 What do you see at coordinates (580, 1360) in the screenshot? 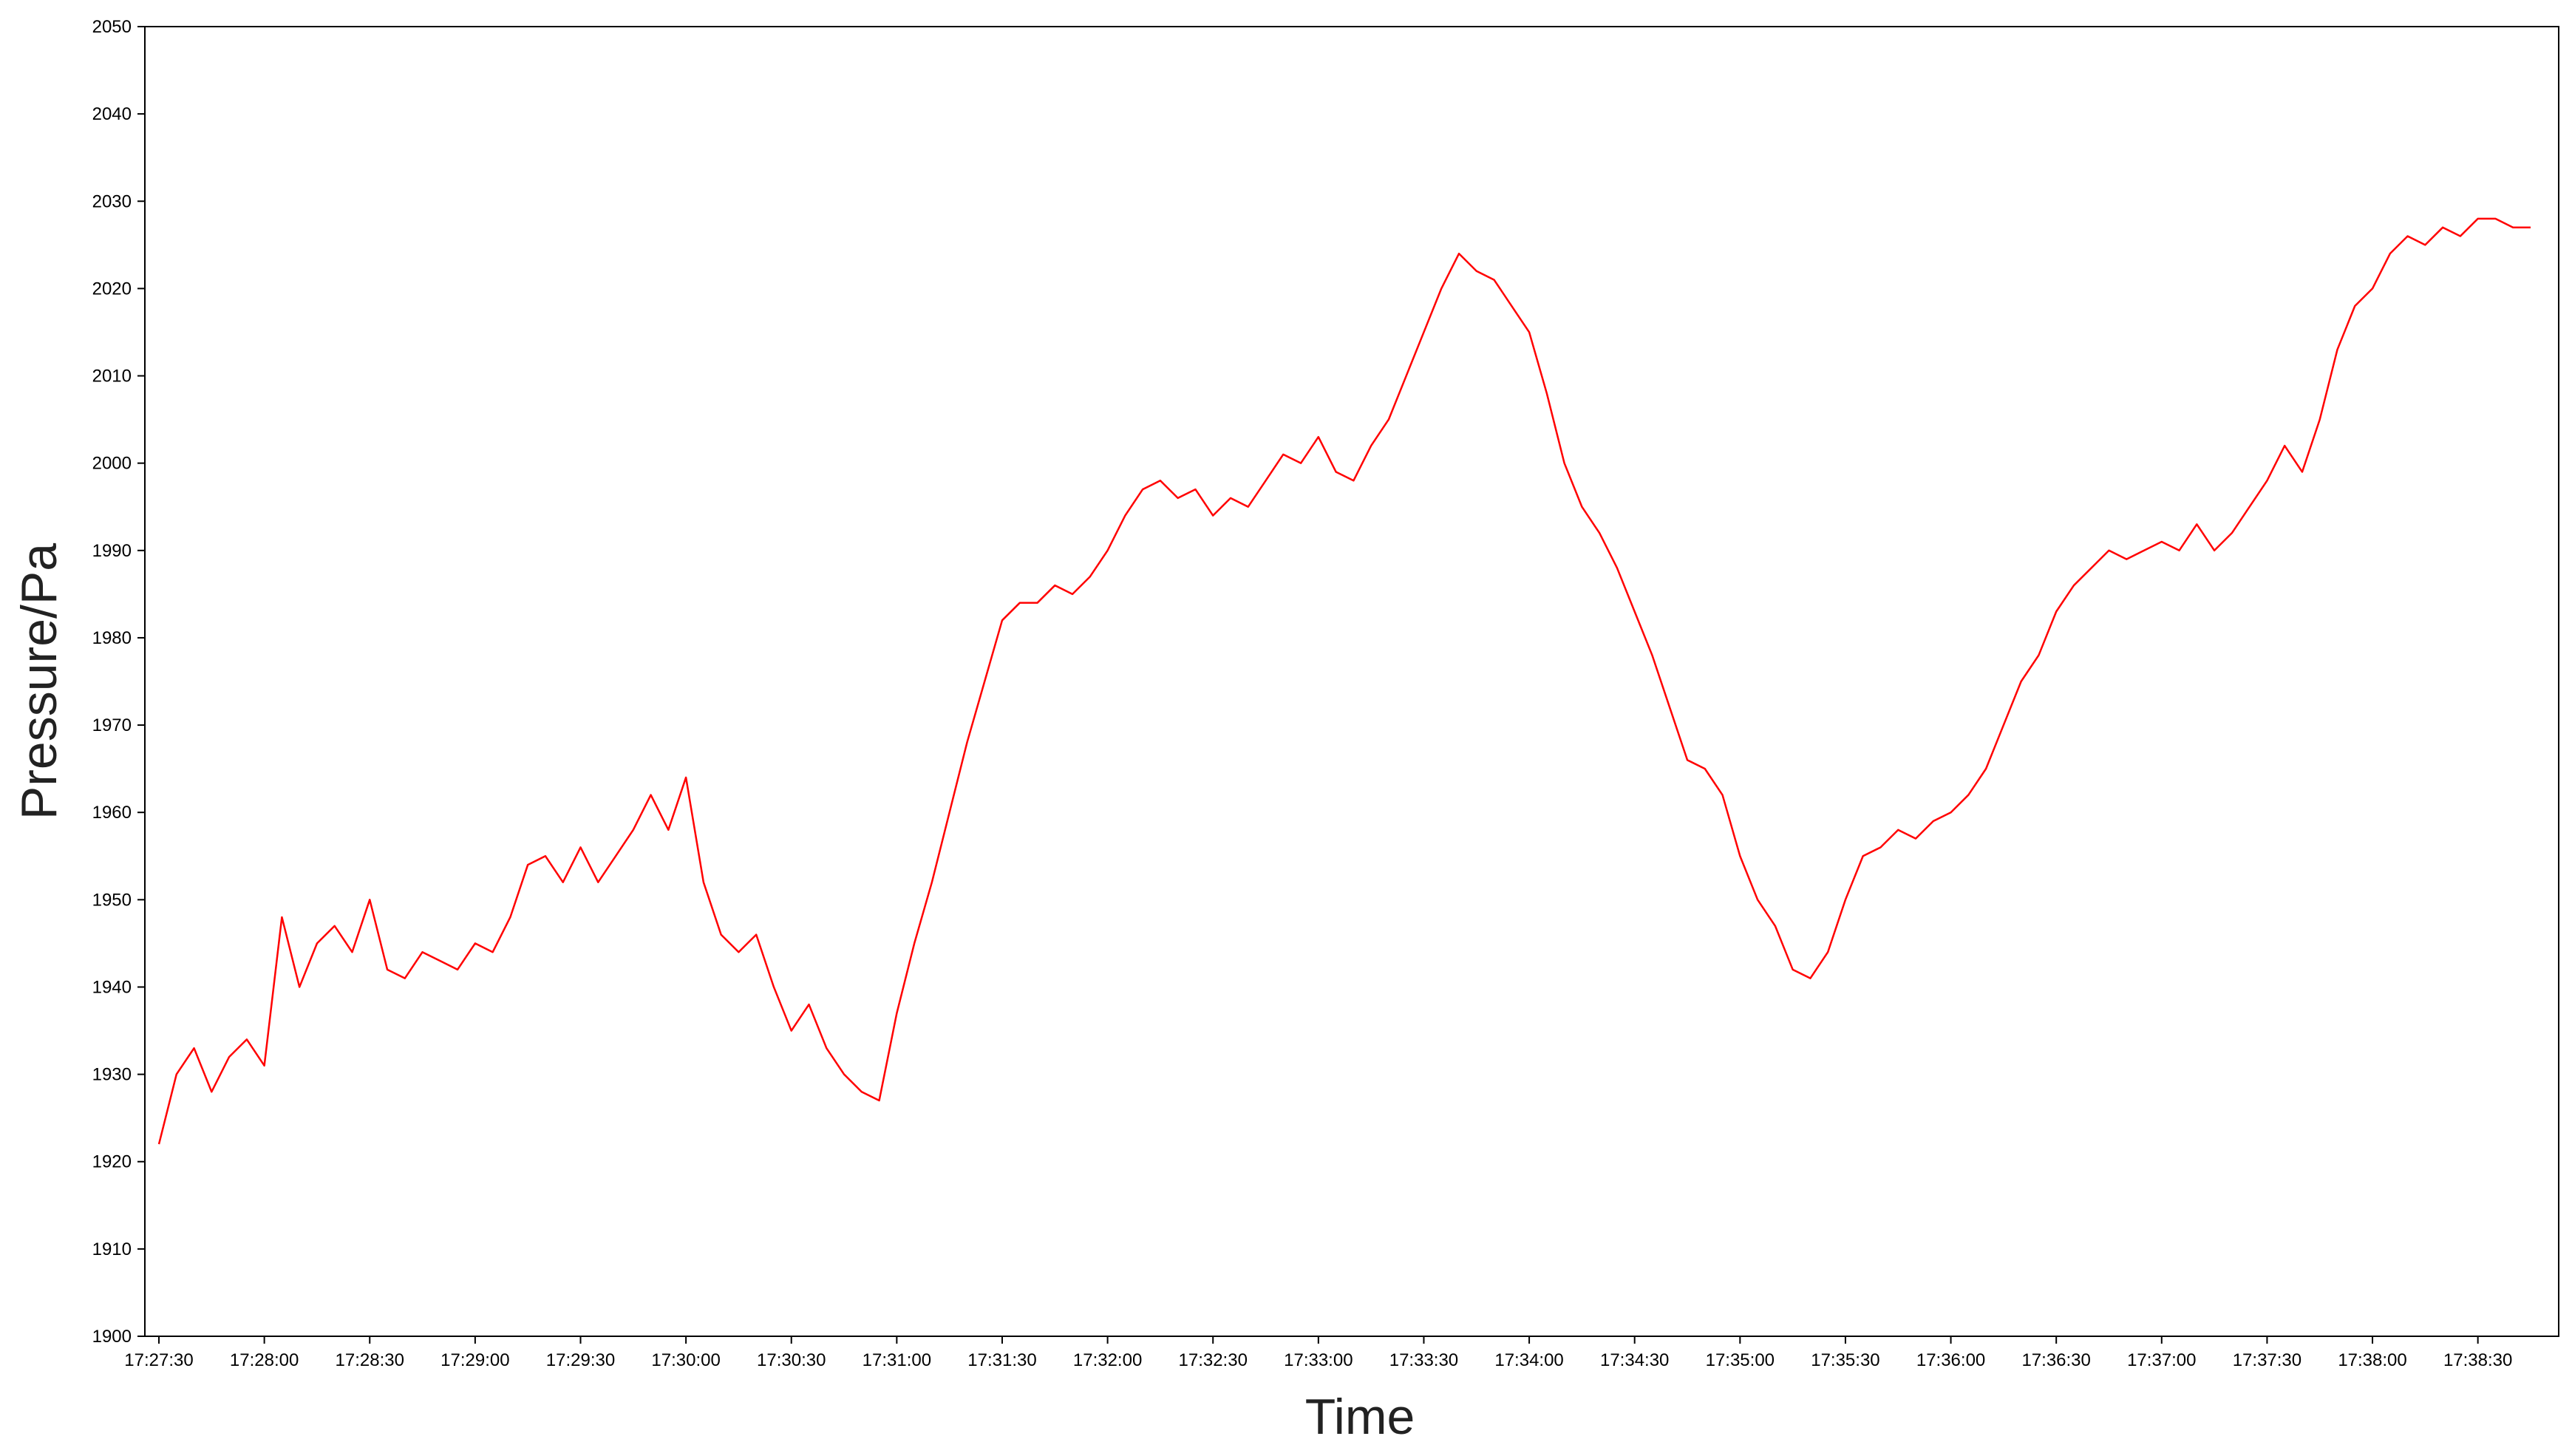
I see `x-tick-label: 17:29:30` at bounding box center [580, 1360].